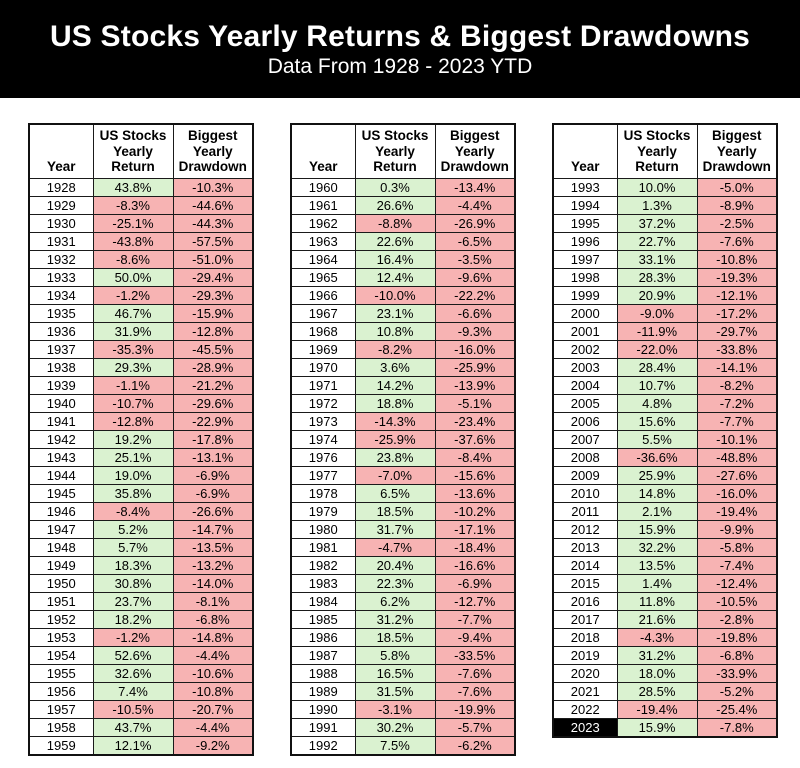  Describe the element at coordinates (585, 457) in the screenshot. I see `year-cell: 2008` at that location.